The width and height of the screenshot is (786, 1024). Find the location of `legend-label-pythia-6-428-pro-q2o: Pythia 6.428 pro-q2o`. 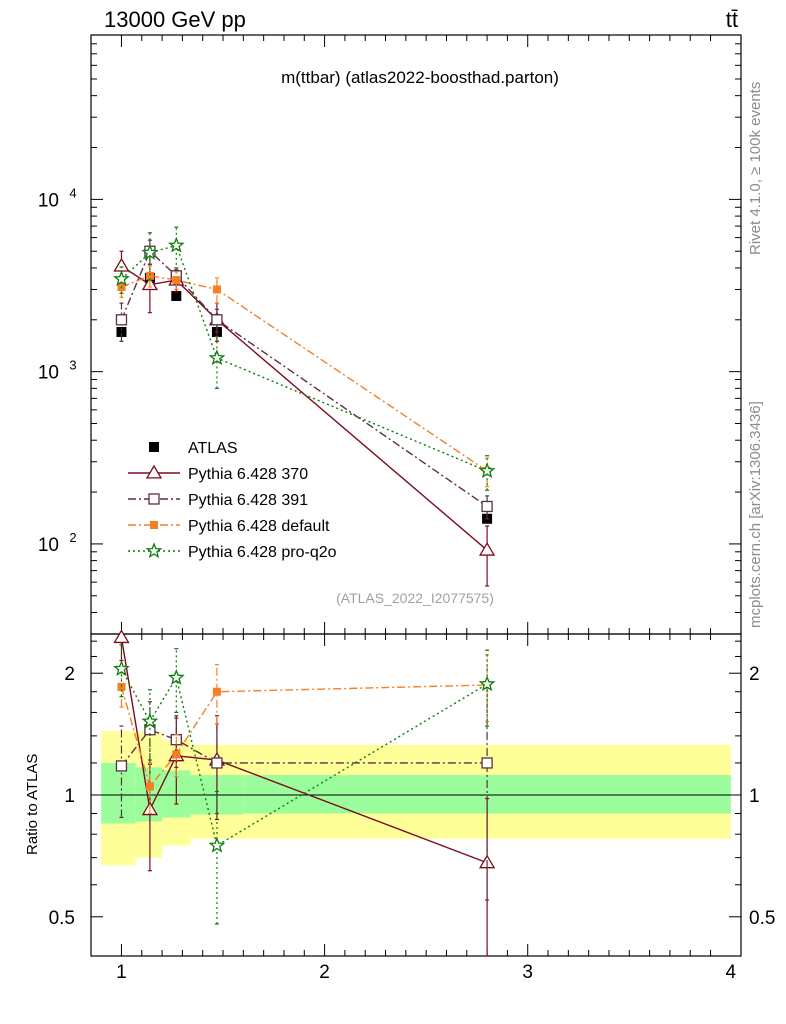

legend-label-pythia-6-428-pro-q2o: Pythia 6.428 pro-q2o is located at coordinates (262, 552).